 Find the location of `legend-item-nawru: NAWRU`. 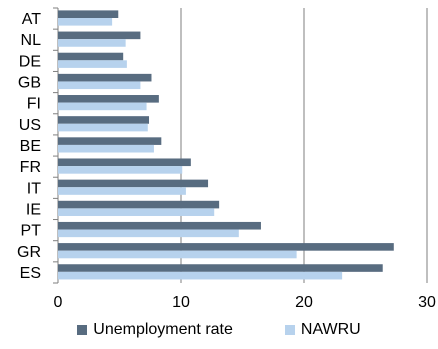

legend-item-nawru: NAWRU is located at coordinates (322, 330).